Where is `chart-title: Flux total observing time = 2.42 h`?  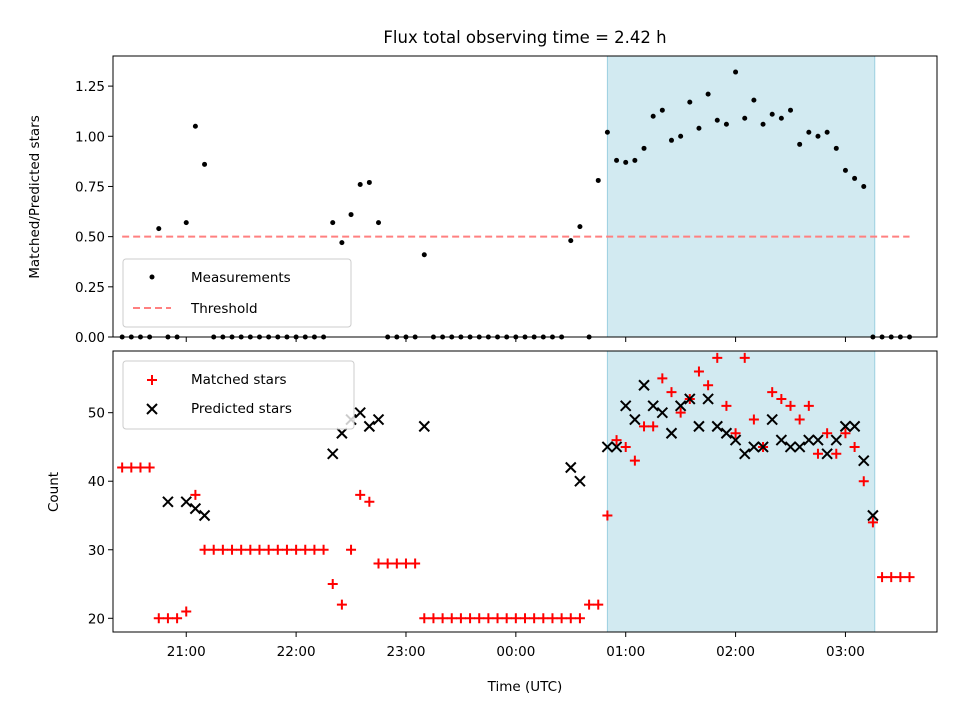
chart-title: Flux total observing time = 2.42 h is located at coordinates (524, 37).